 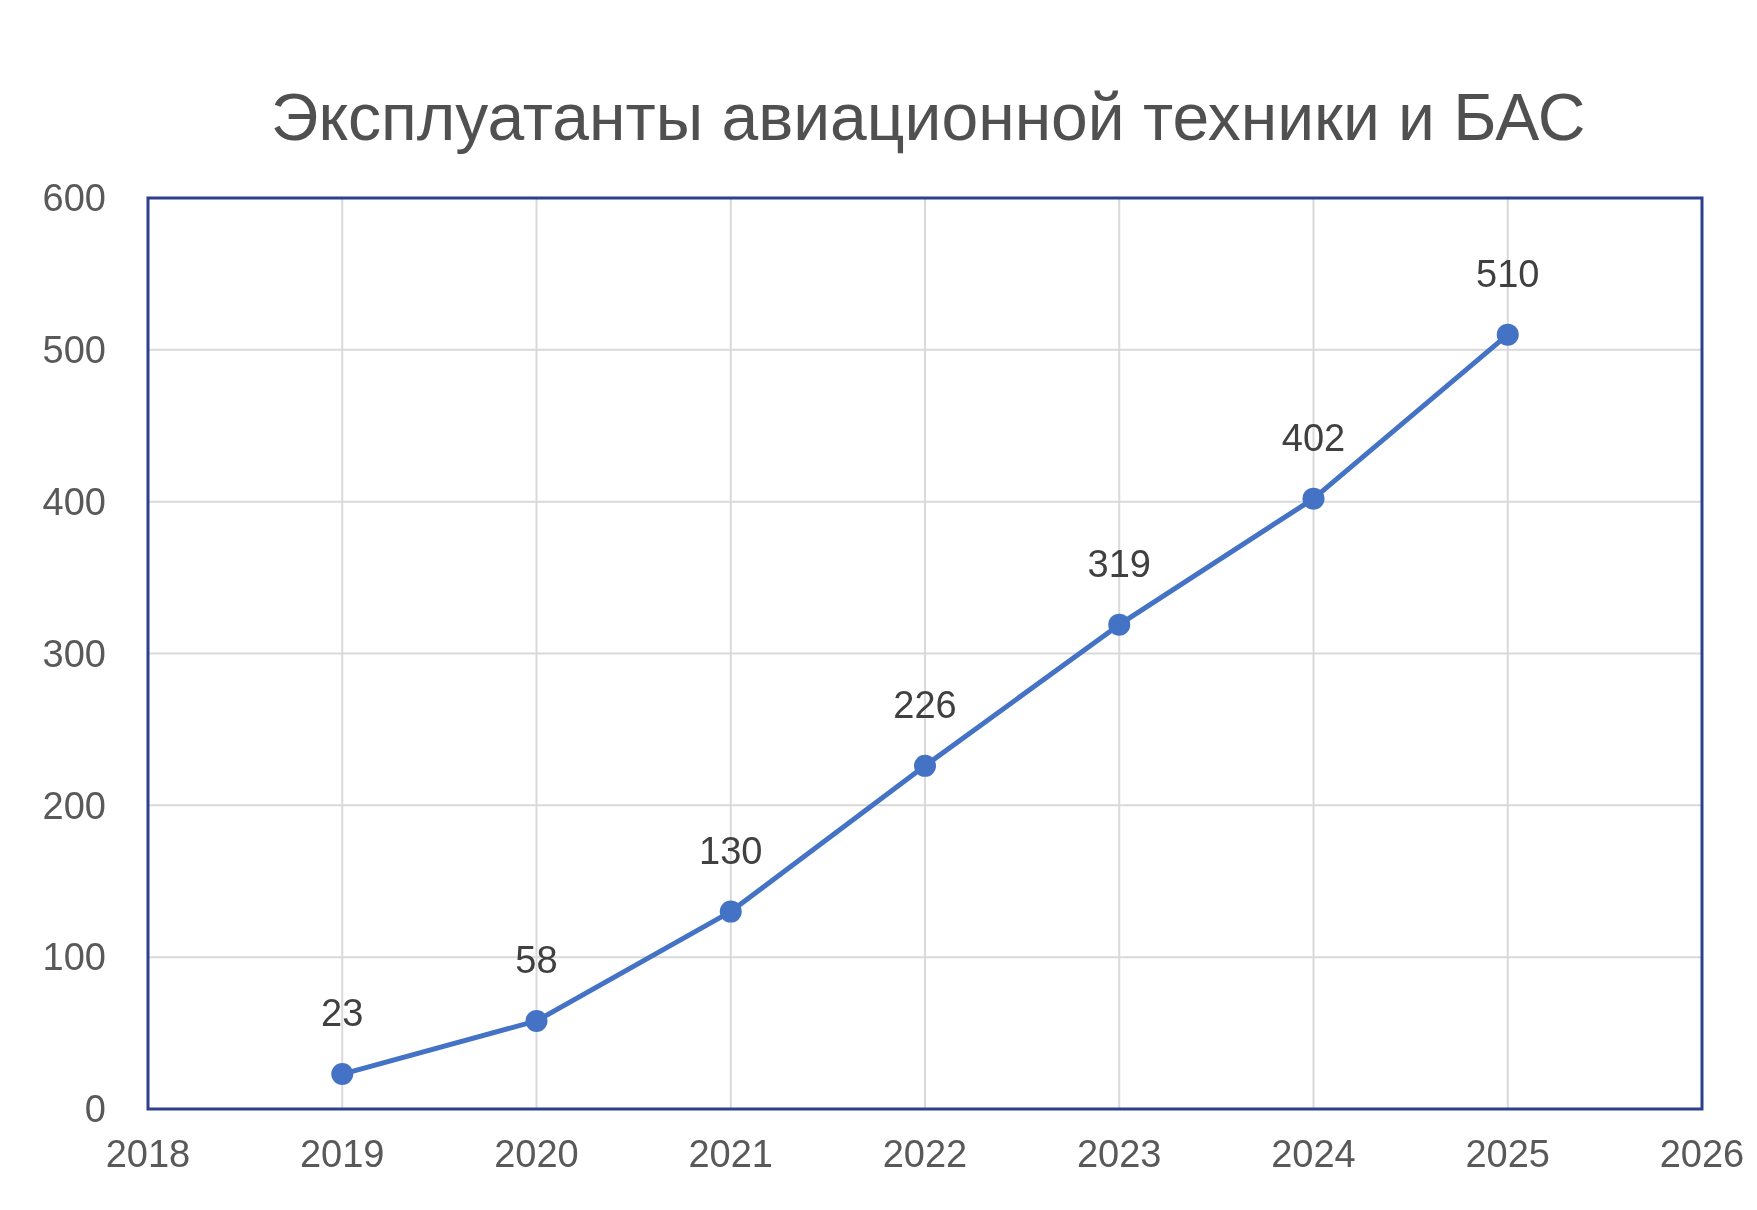 I want to click on x-tick-label: 2021, so click(x=731, y=1154).